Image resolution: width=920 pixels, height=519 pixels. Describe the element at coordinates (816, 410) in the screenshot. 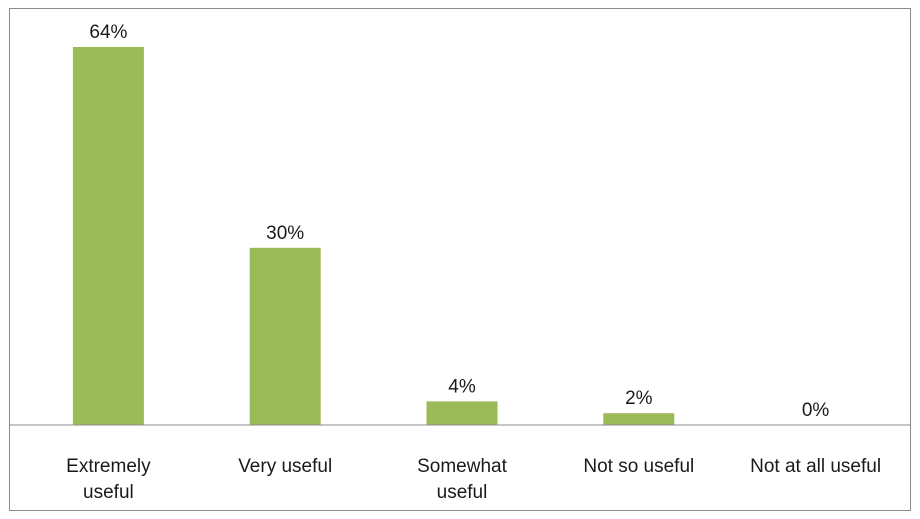

I see `value-label-4: 0%` at that location.